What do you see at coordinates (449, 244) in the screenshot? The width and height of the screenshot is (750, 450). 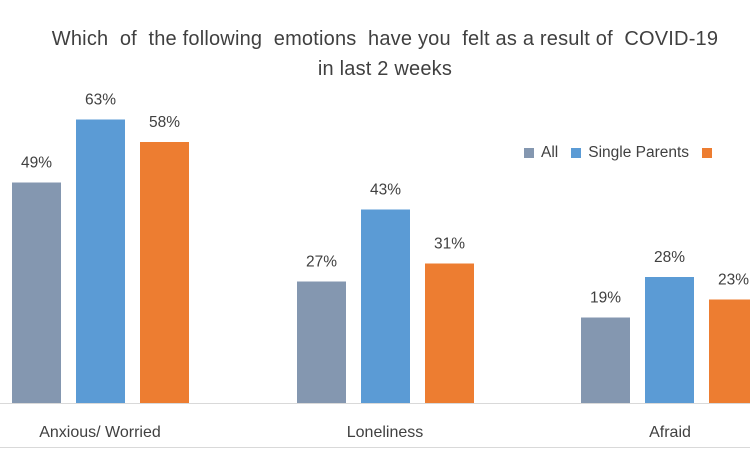 I see `data-label-series-3-loneliness: 31%` at bounding box center [449, 244].